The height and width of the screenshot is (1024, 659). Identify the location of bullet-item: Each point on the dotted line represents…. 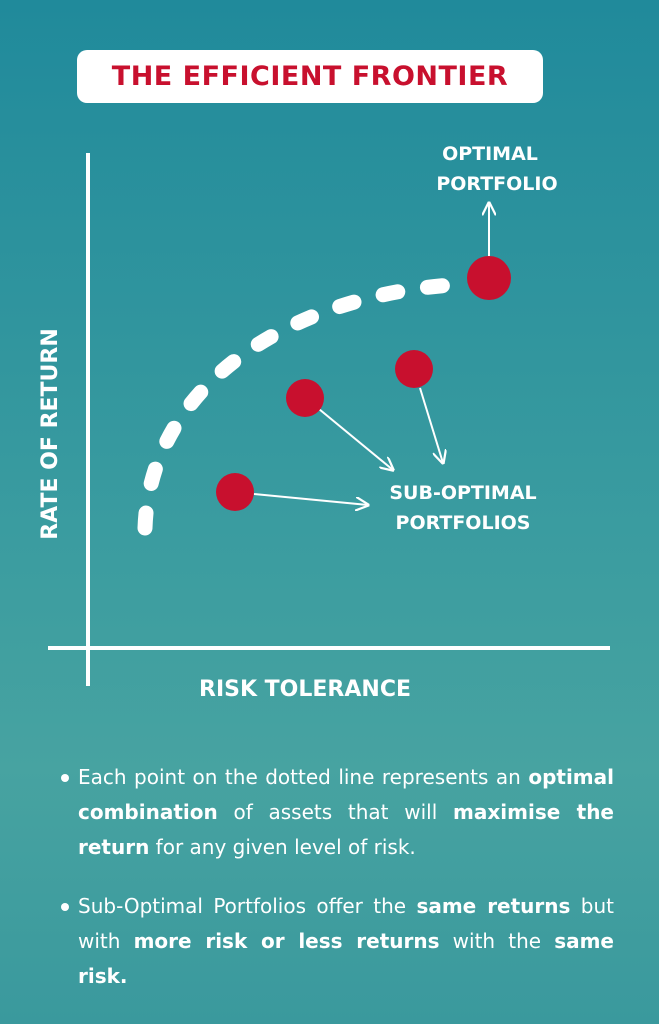
(336, 812).